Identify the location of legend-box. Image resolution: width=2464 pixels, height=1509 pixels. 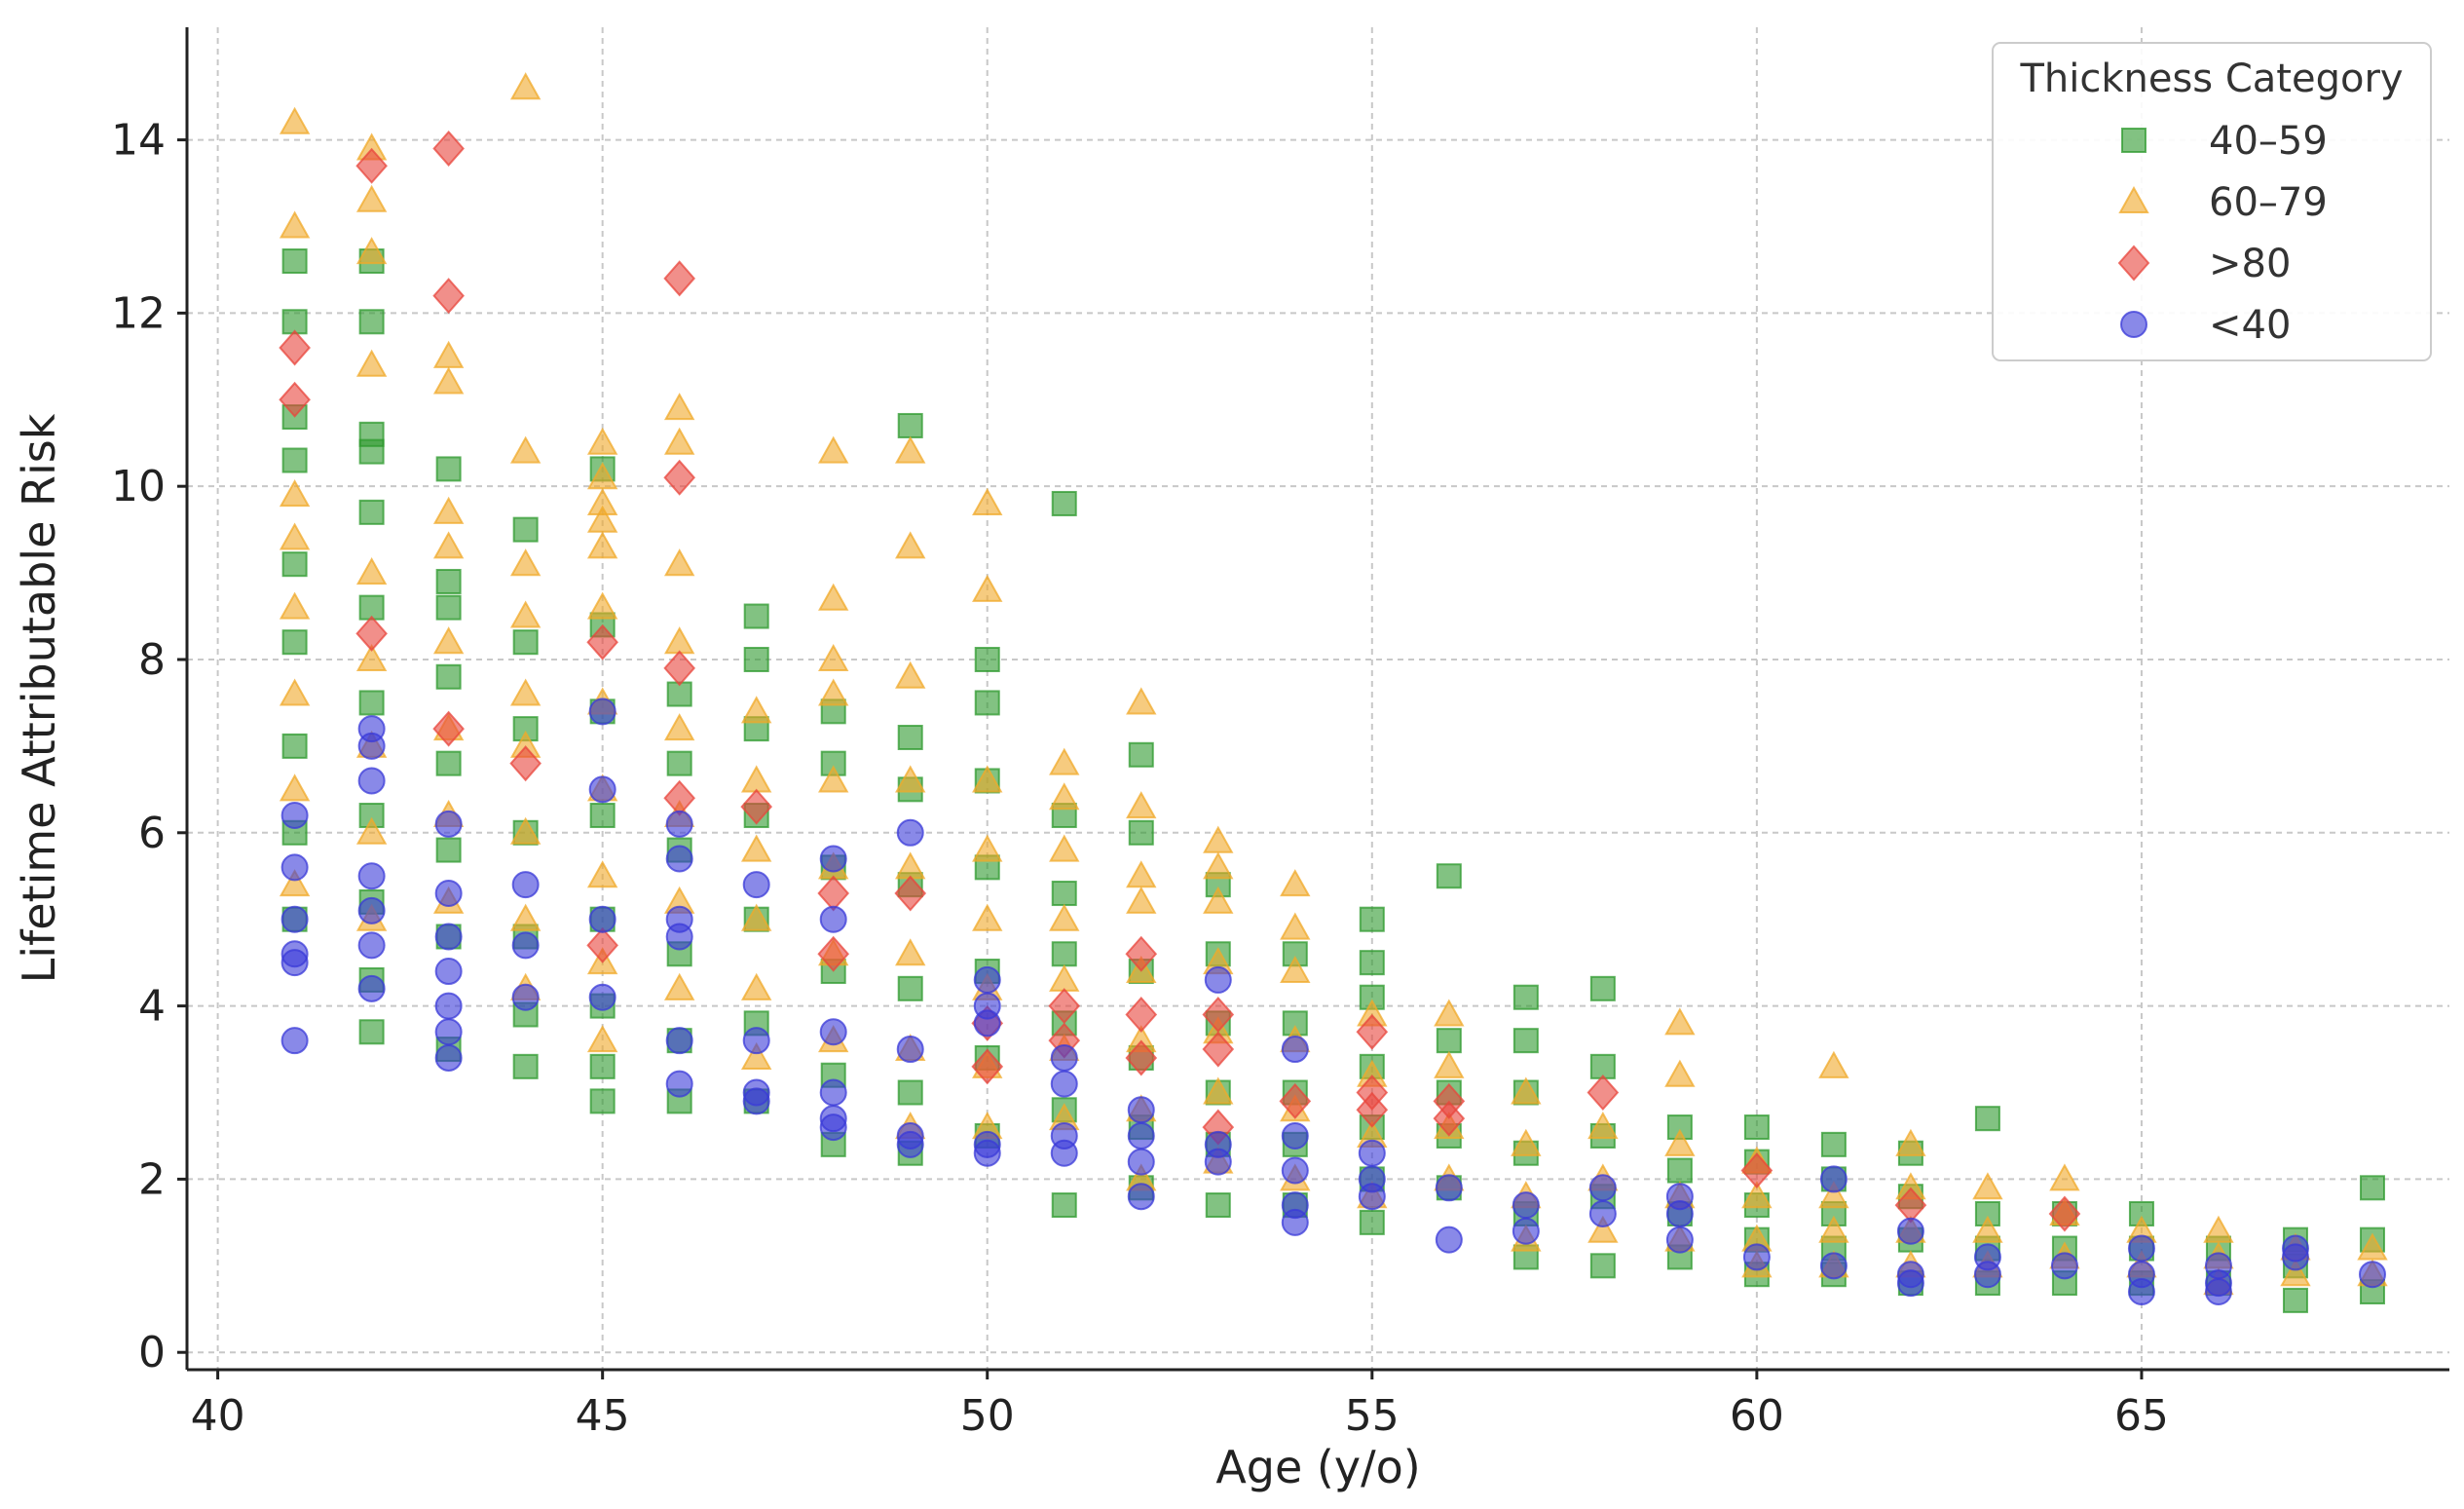
(2212, 201).